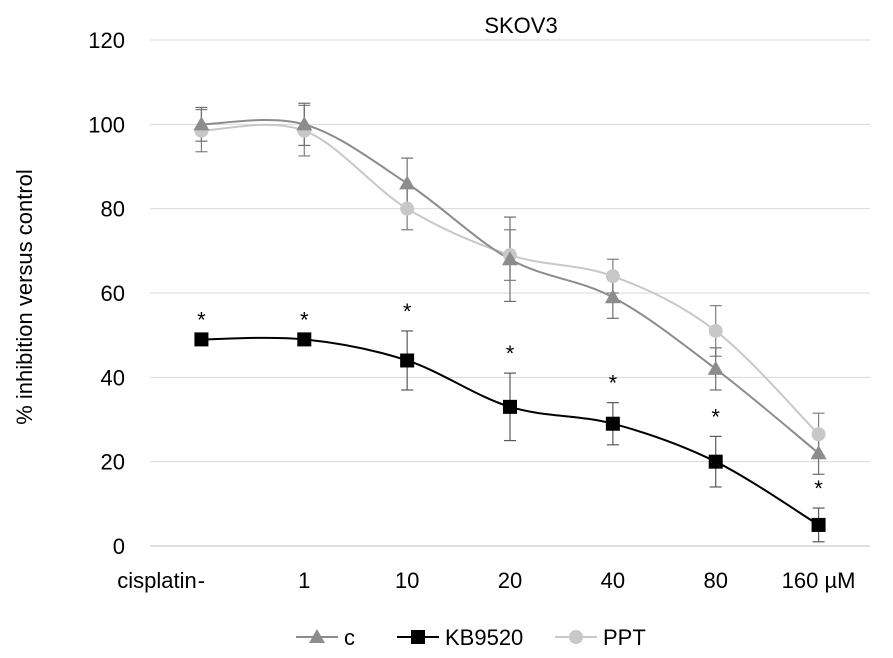 The width and height of the screenshot is (893, 658). Describe the element at coordinates (613, 580) in the screenshot. I see `x-tick-label: 40` at that location.